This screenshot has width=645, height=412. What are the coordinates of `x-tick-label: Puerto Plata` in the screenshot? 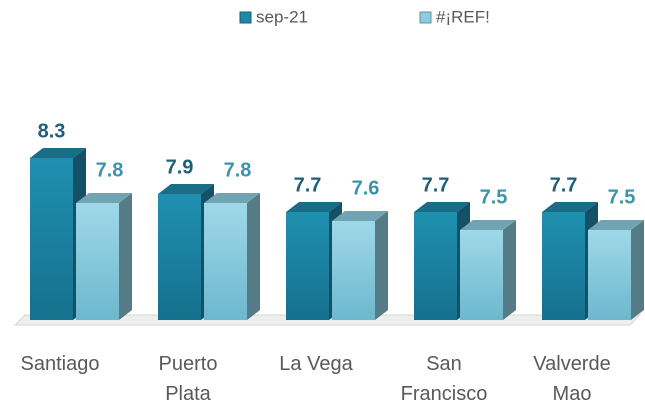 It's located at (188, 379).